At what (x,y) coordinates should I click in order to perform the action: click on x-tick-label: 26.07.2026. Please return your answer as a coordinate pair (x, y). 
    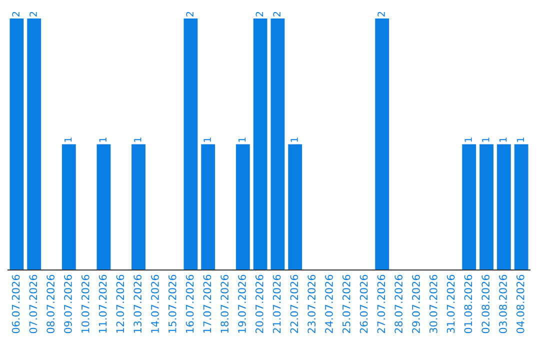
    Looking at the image, I should click on (364, 304).